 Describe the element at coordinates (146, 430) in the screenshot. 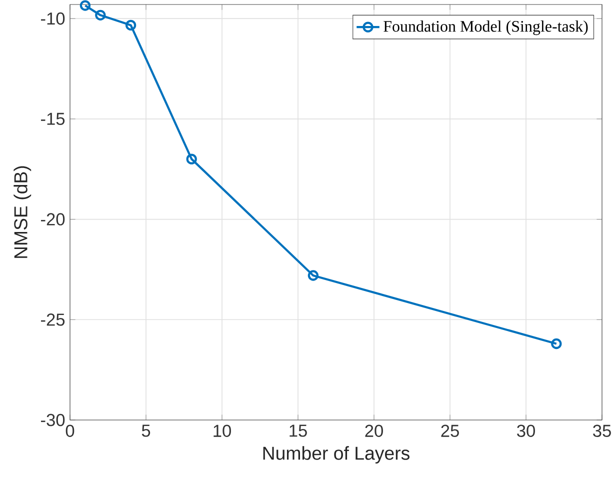

I see `x-tick-label: 5` at that location.